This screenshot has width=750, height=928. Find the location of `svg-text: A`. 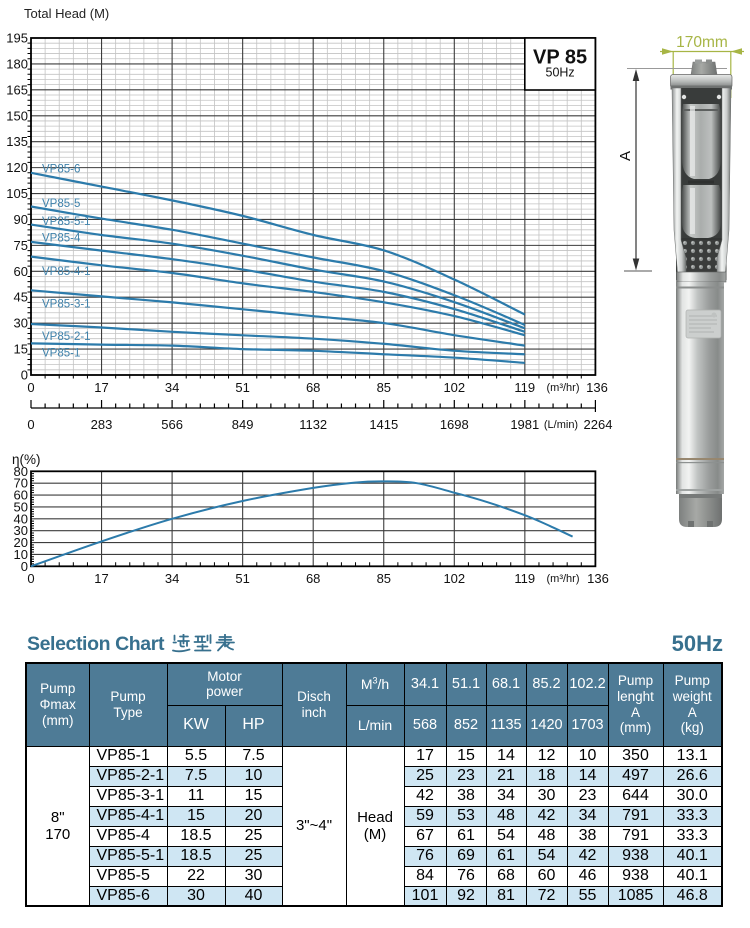

svg-text: A is located at coordinates (625, 156).